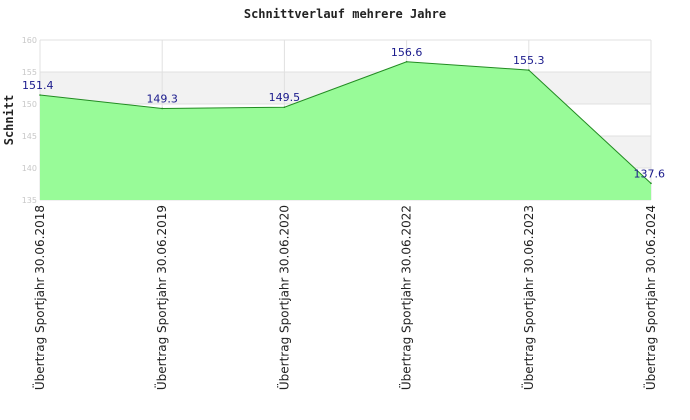 The width and height of the screenshot is (690, 420). Describe the element at coordinates (285, 97) in the screenshot. I see `data-label: 149.5` at that location.